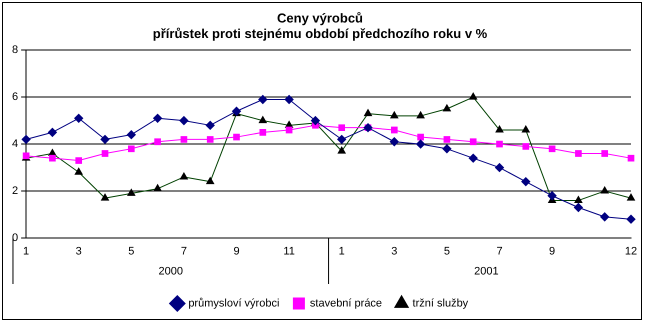 The height and width of the screenshot is (326, 648). I want to click on y-tick-label: 8, so click(15, 50).